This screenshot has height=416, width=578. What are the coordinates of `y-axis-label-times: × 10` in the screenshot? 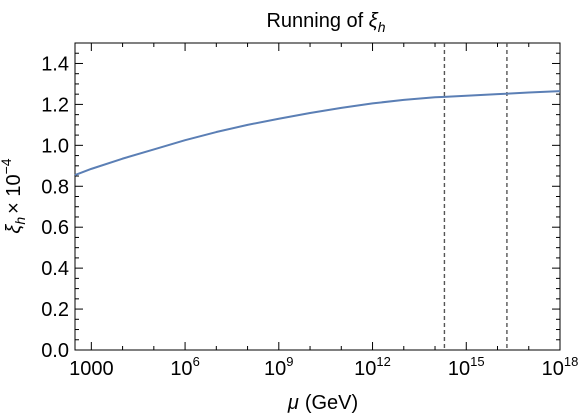 It's located at (14, 193).